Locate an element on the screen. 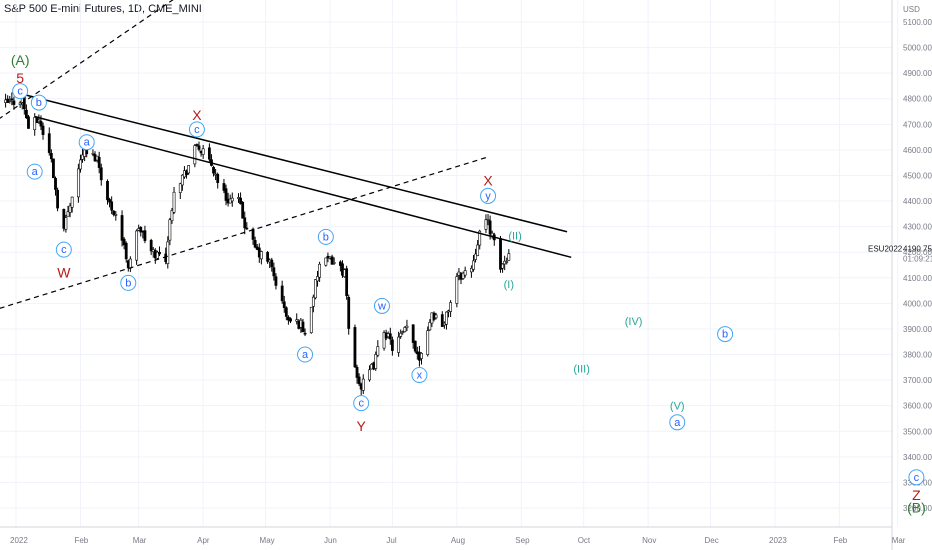 The width and height of the screenshot is (932, 550). x-tick-label: Apr is located at coordinates (203, 540).